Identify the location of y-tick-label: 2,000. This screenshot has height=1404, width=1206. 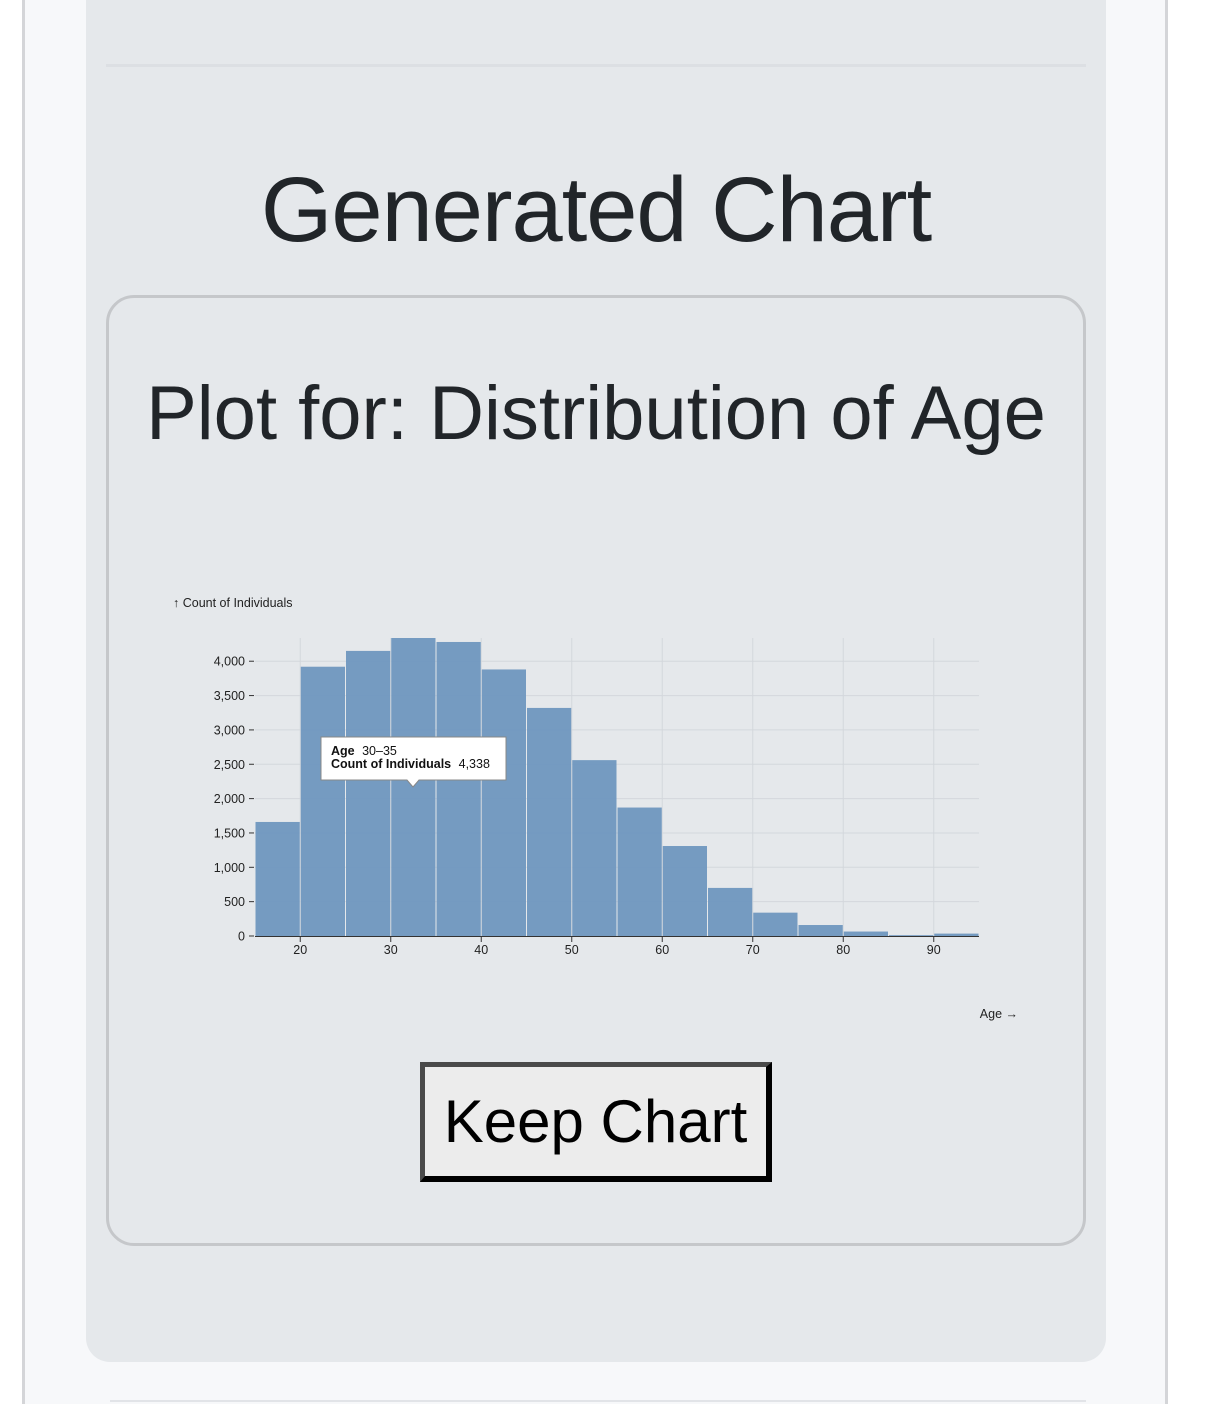
(229, 799).